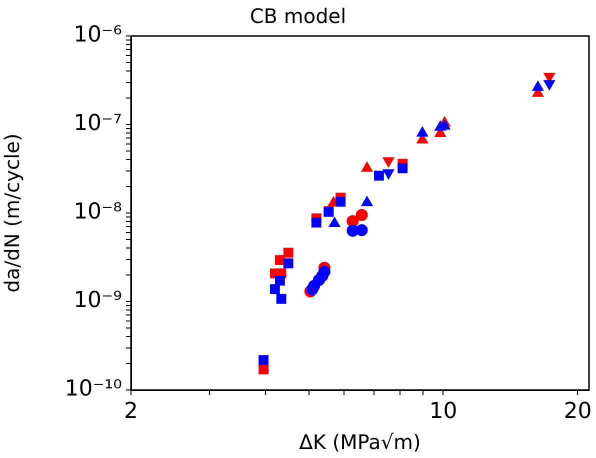 The height and width of the screenshot is (458, 596). Describe the element at coordinates (98, 212) in the screenshot. I see `y-tick-label: 10⁻⁸` at that location.